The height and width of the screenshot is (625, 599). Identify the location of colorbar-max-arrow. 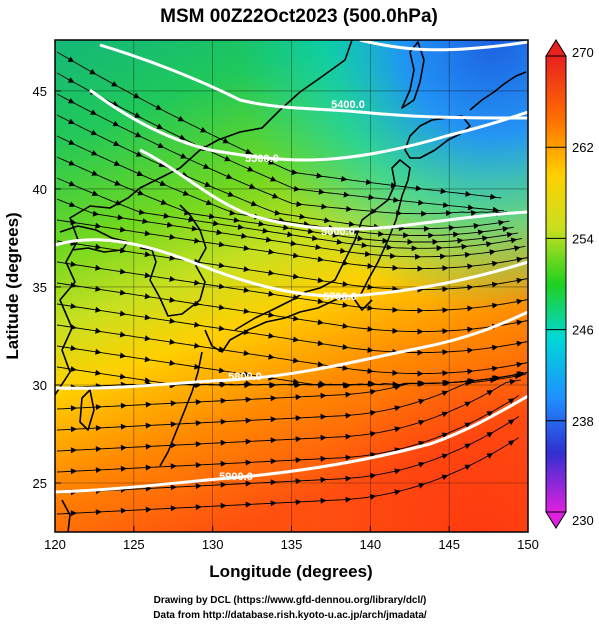
(556, 48).